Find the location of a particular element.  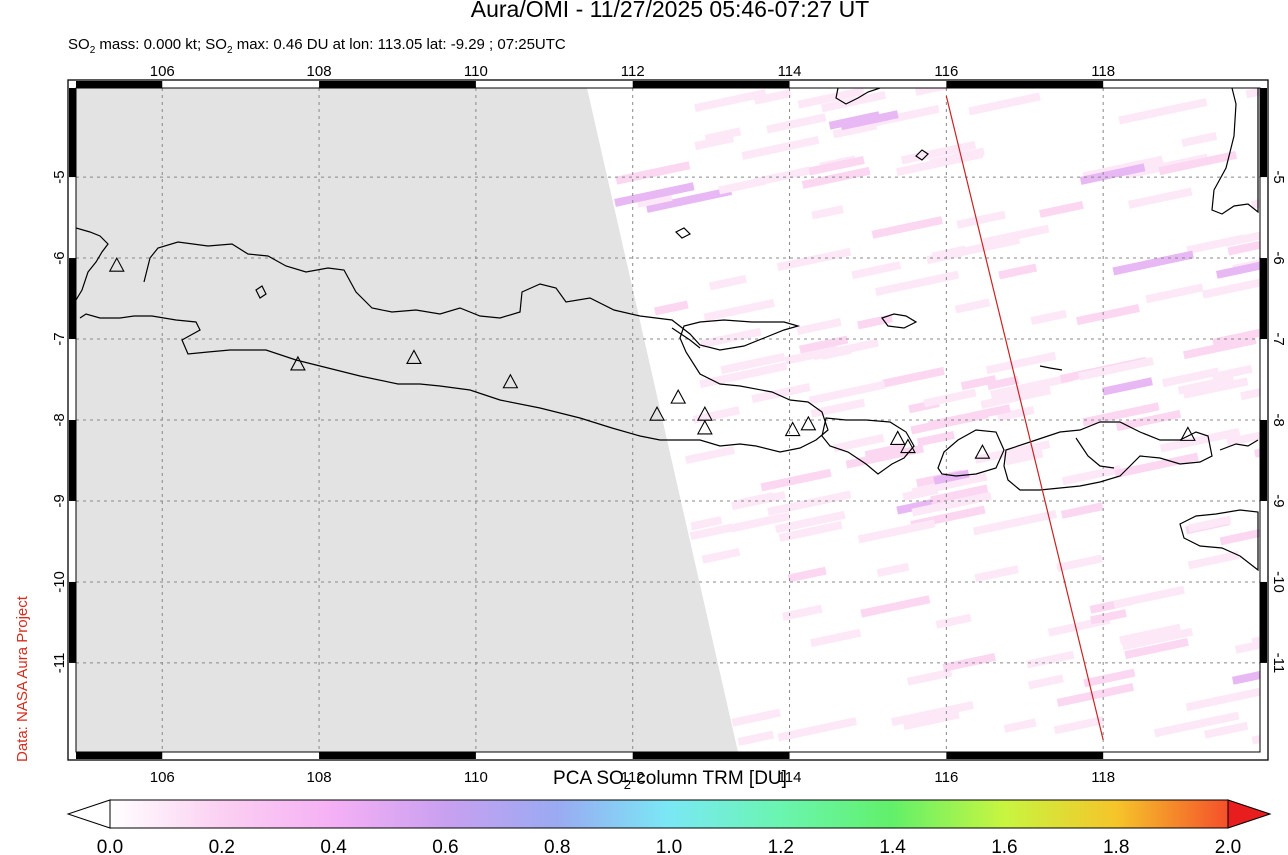

lon-tick-label-bottom: 106 is located at coordinates (162, 777).